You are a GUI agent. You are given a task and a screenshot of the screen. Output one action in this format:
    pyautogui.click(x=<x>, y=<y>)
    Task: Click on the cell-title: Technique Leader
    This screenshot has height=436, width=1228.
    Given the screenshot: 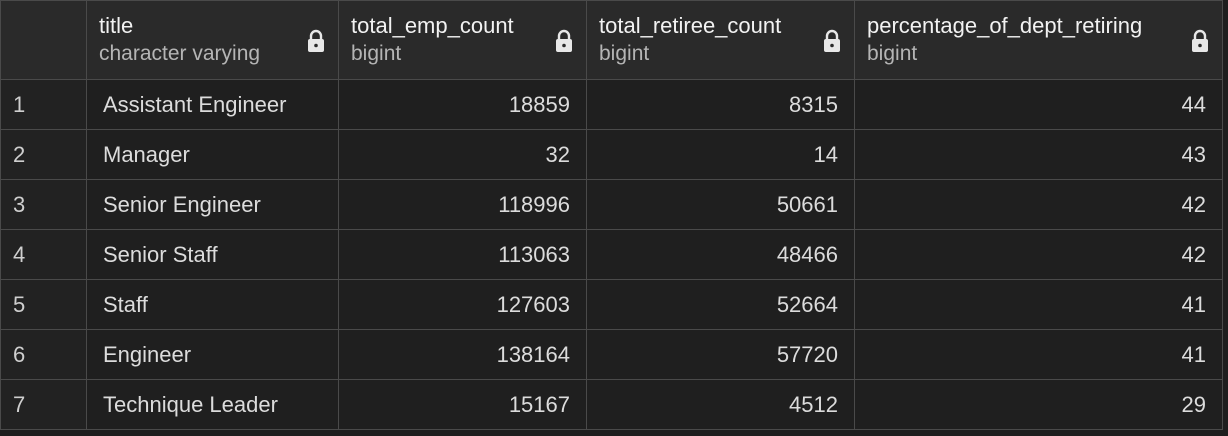 What is the action you would take?
    pyautogui.click(x=212, y=404)
    